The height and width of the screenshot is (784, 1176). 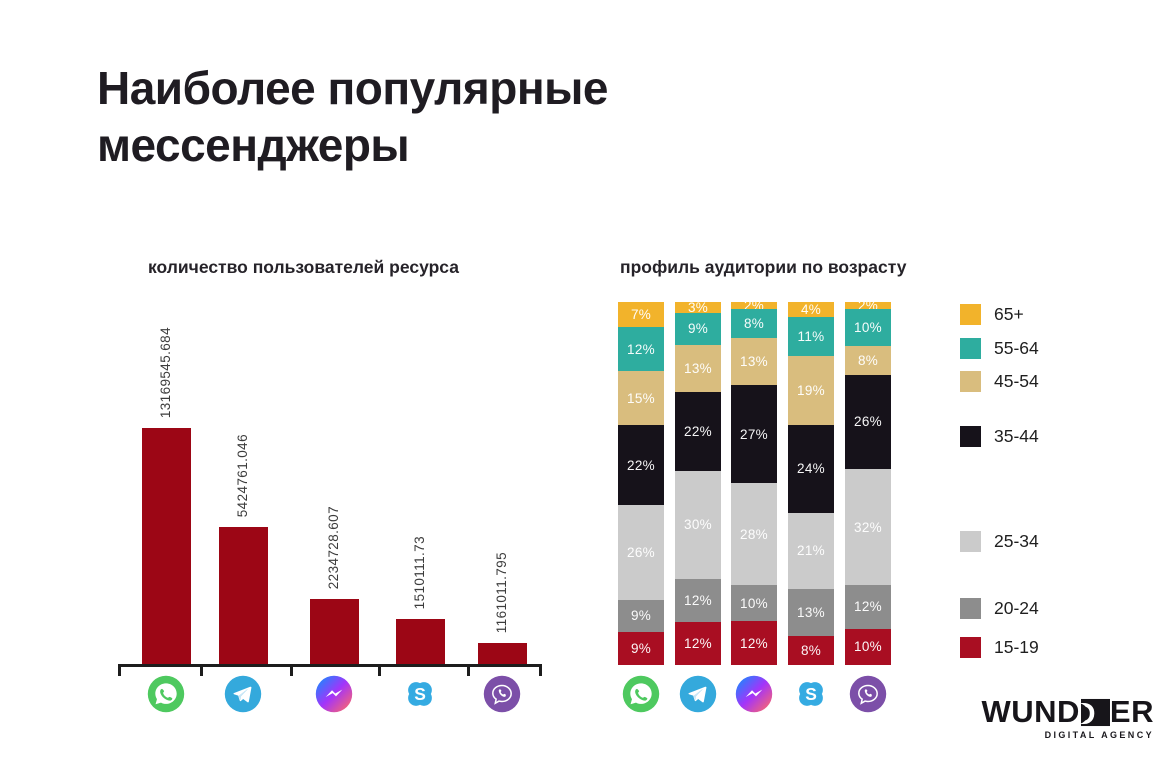 What do you see at coordinates (868, 305) in the screenshot?
I see `segment-65+: 2%` at bounding box center [868, 305].